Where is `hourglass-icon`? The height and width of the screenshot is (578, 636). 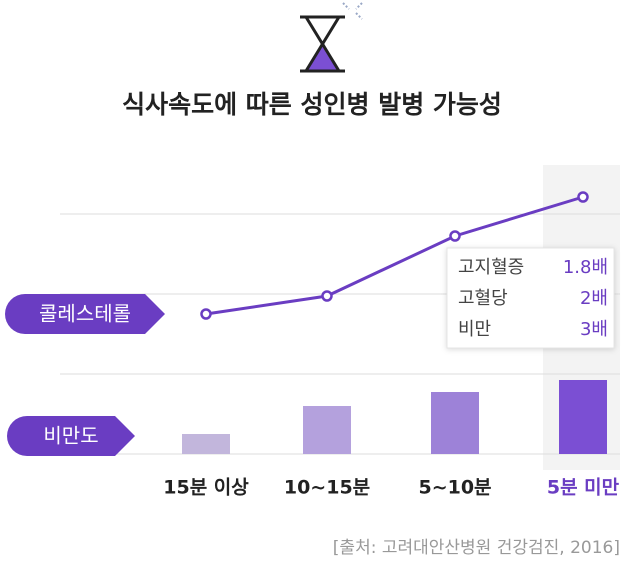 hourglass-icon is located at coordinates (331, 37).